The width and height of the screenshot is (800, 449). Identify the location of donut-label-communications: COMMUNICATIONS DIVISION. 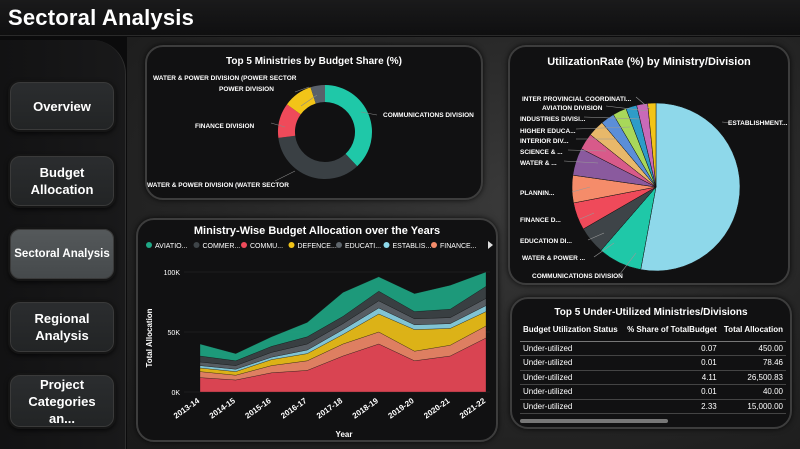
(428, 115).